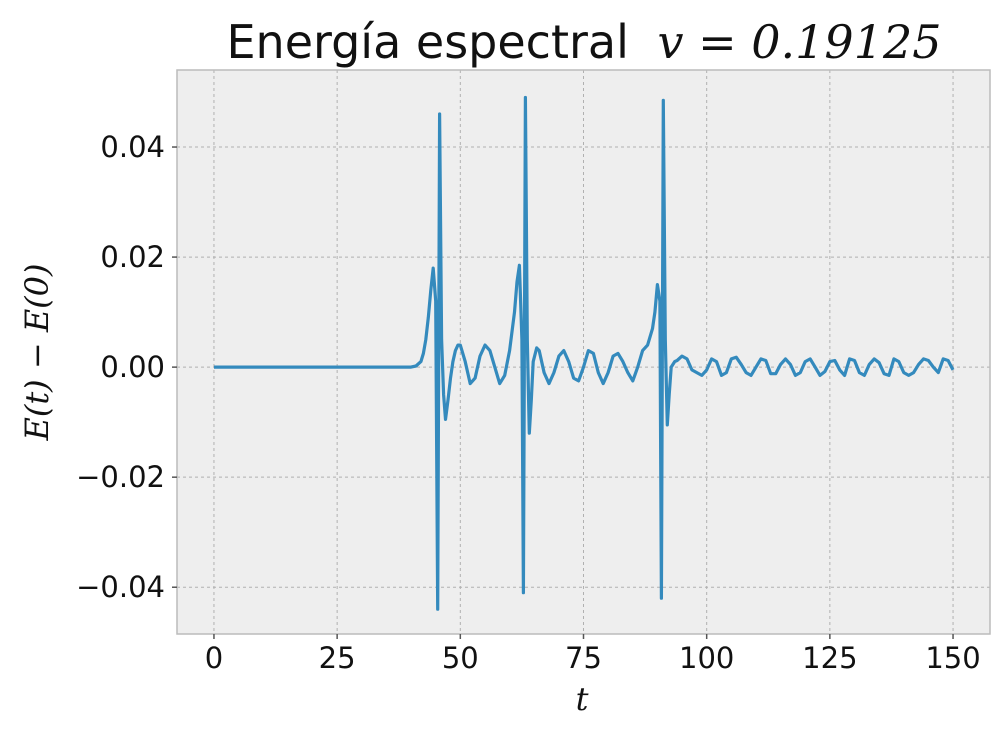 The width and height of the screenshot is (1004, 735). What do you see at coordinates (132, 367) in the screenshot?
I see `y-tick-label: 0.00` at bounding box center [132, 367].